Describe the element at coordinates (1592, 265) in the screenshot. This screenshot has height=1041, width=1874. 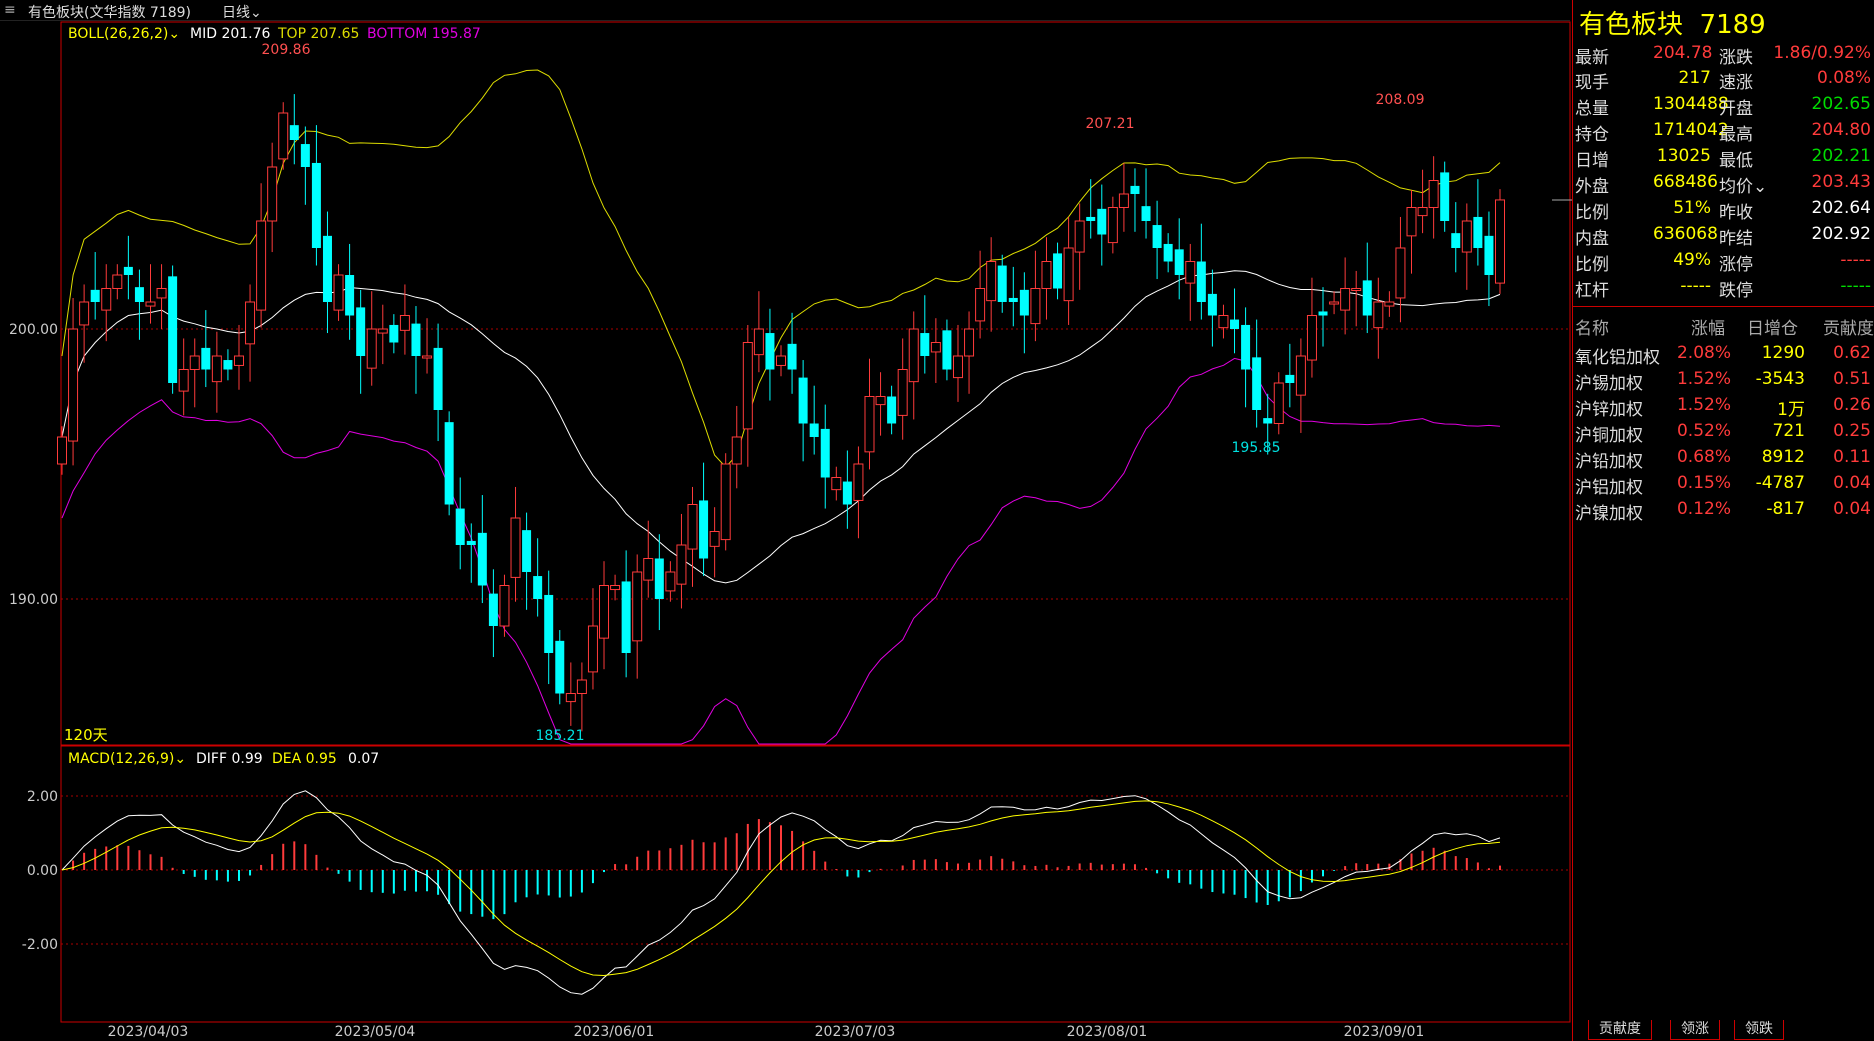
I see `label-ratio-2: 比例` at that location.